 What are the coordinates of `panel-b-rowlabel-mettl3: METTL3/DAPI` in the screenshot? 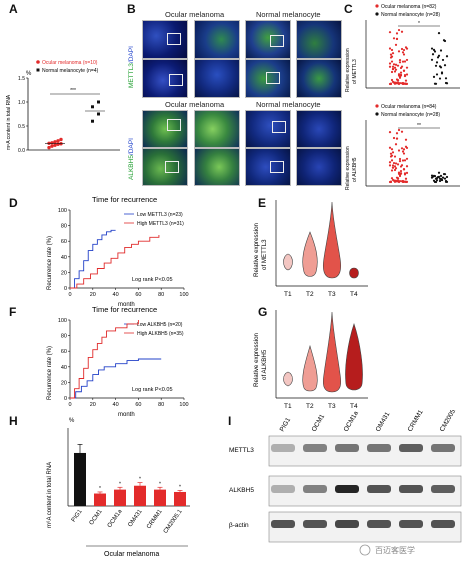 It's located at (131, 67).